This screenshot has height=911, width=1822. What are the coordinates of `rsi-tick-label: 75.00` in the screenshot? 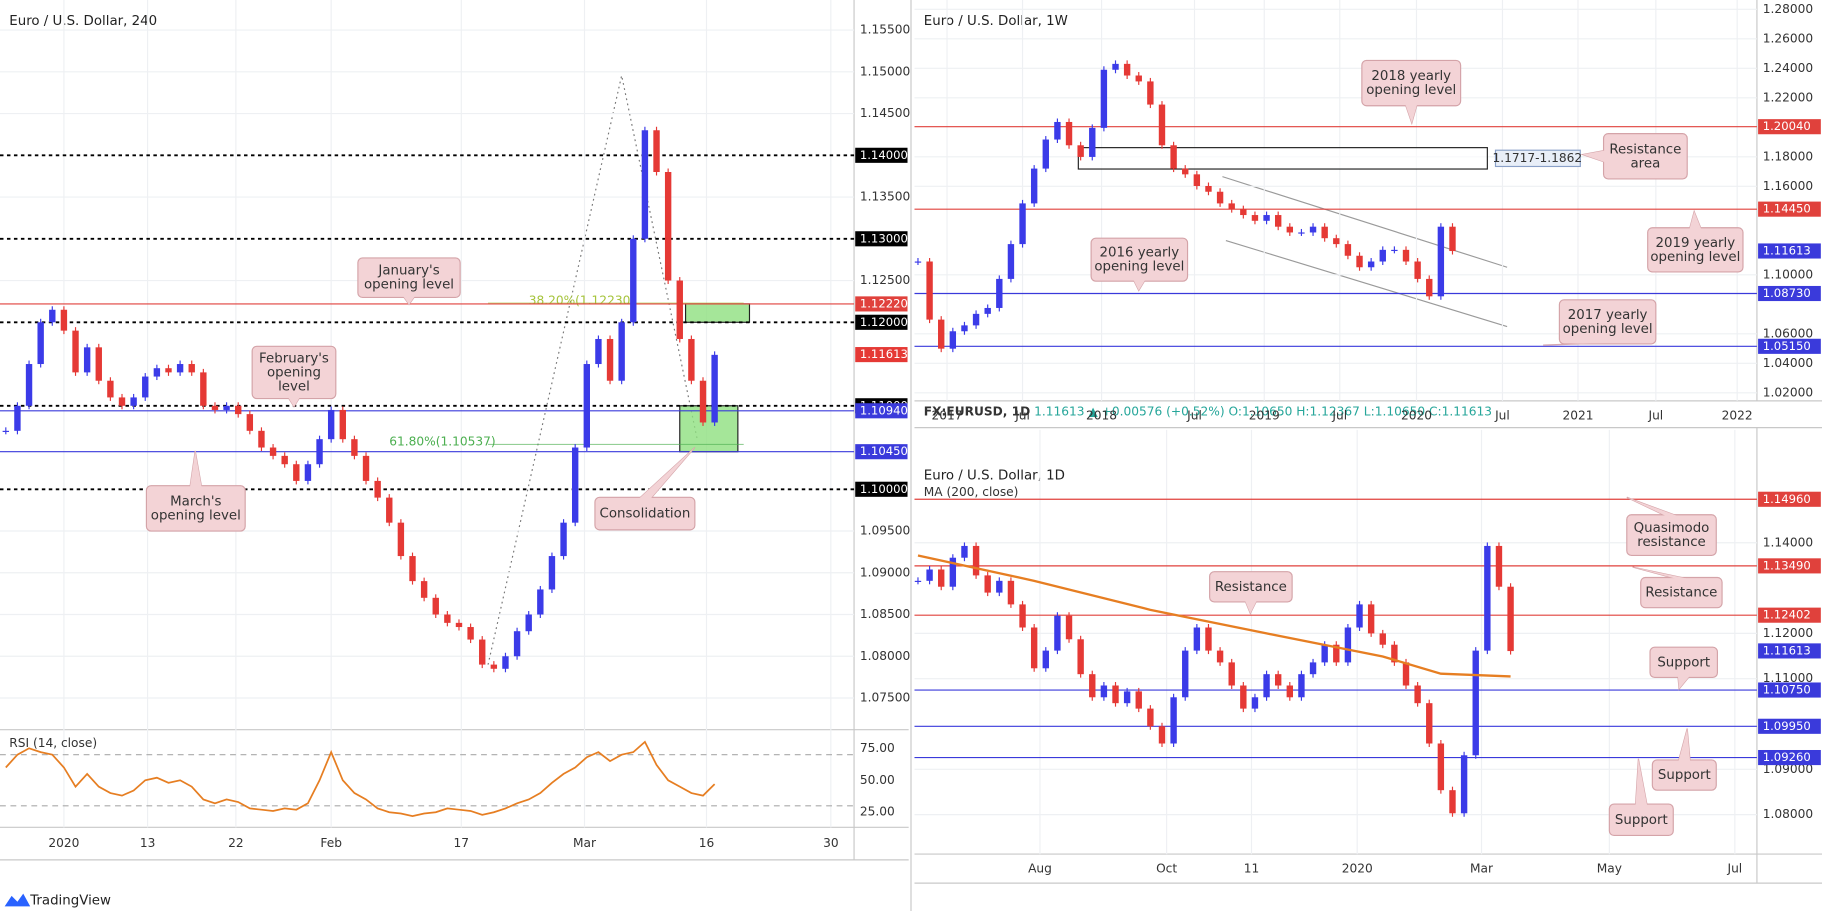 It's located at (877, 748).